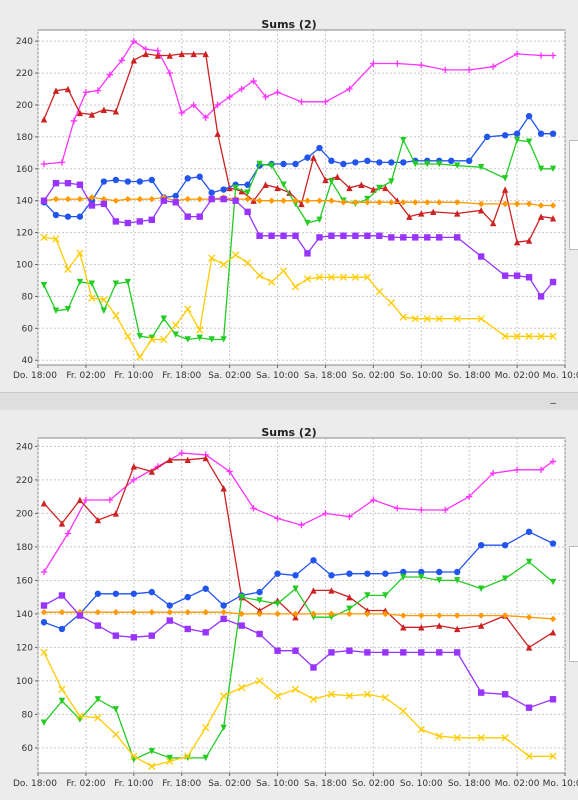 The width and height of the screenshot is (578, 800). Describe the element at coordinates (277, 784) in the screenshot. I see `x-tick-label: Sa. 10:00` at that location.